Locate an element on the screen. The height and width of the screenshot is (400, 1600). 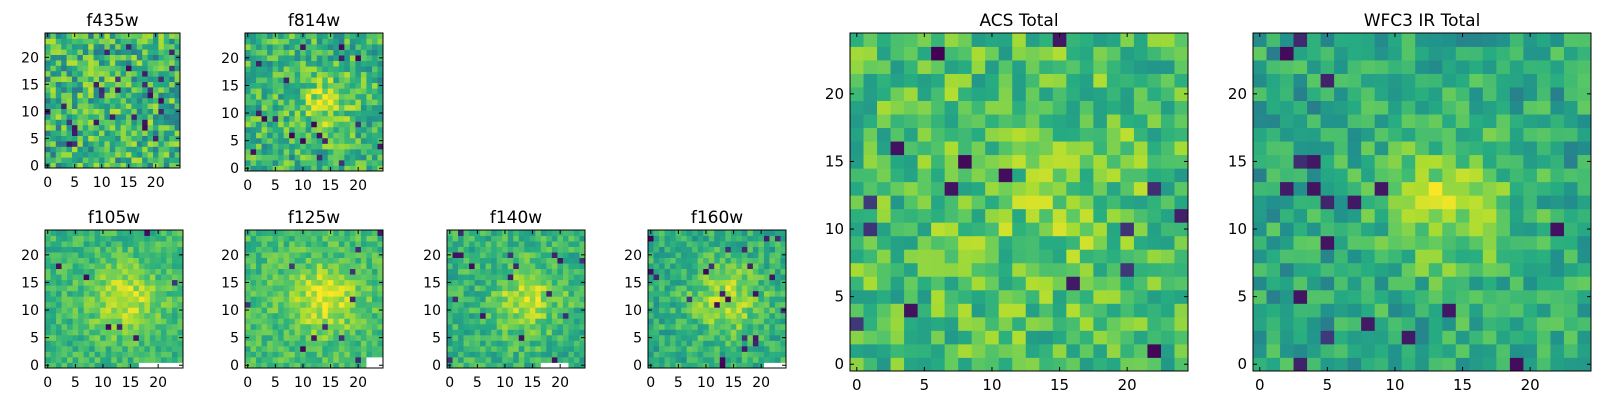
y-tick-label: 5 is located at coordinates (436, 339).